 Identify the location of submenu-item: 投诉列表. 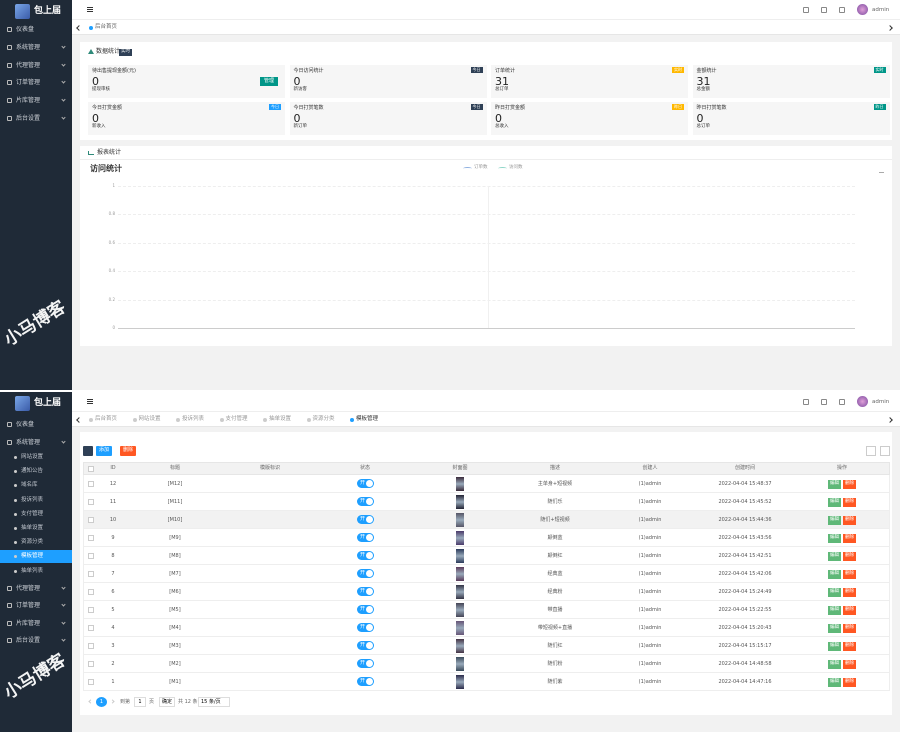
(32, 499).